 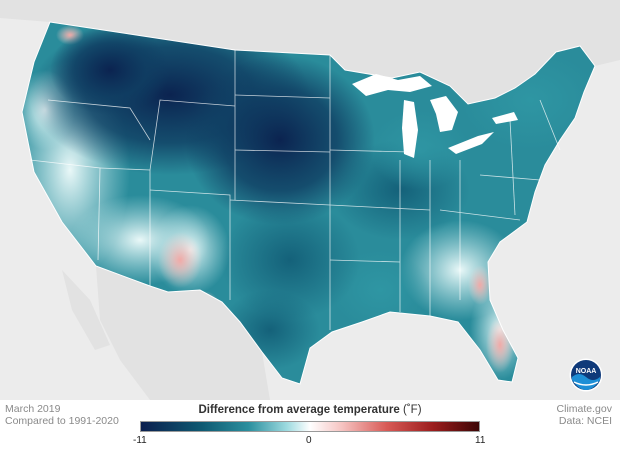 What do you see at coordinates (444, 114) in the screenshot?
I see `lake-huron` at bounding box center [444, 114].